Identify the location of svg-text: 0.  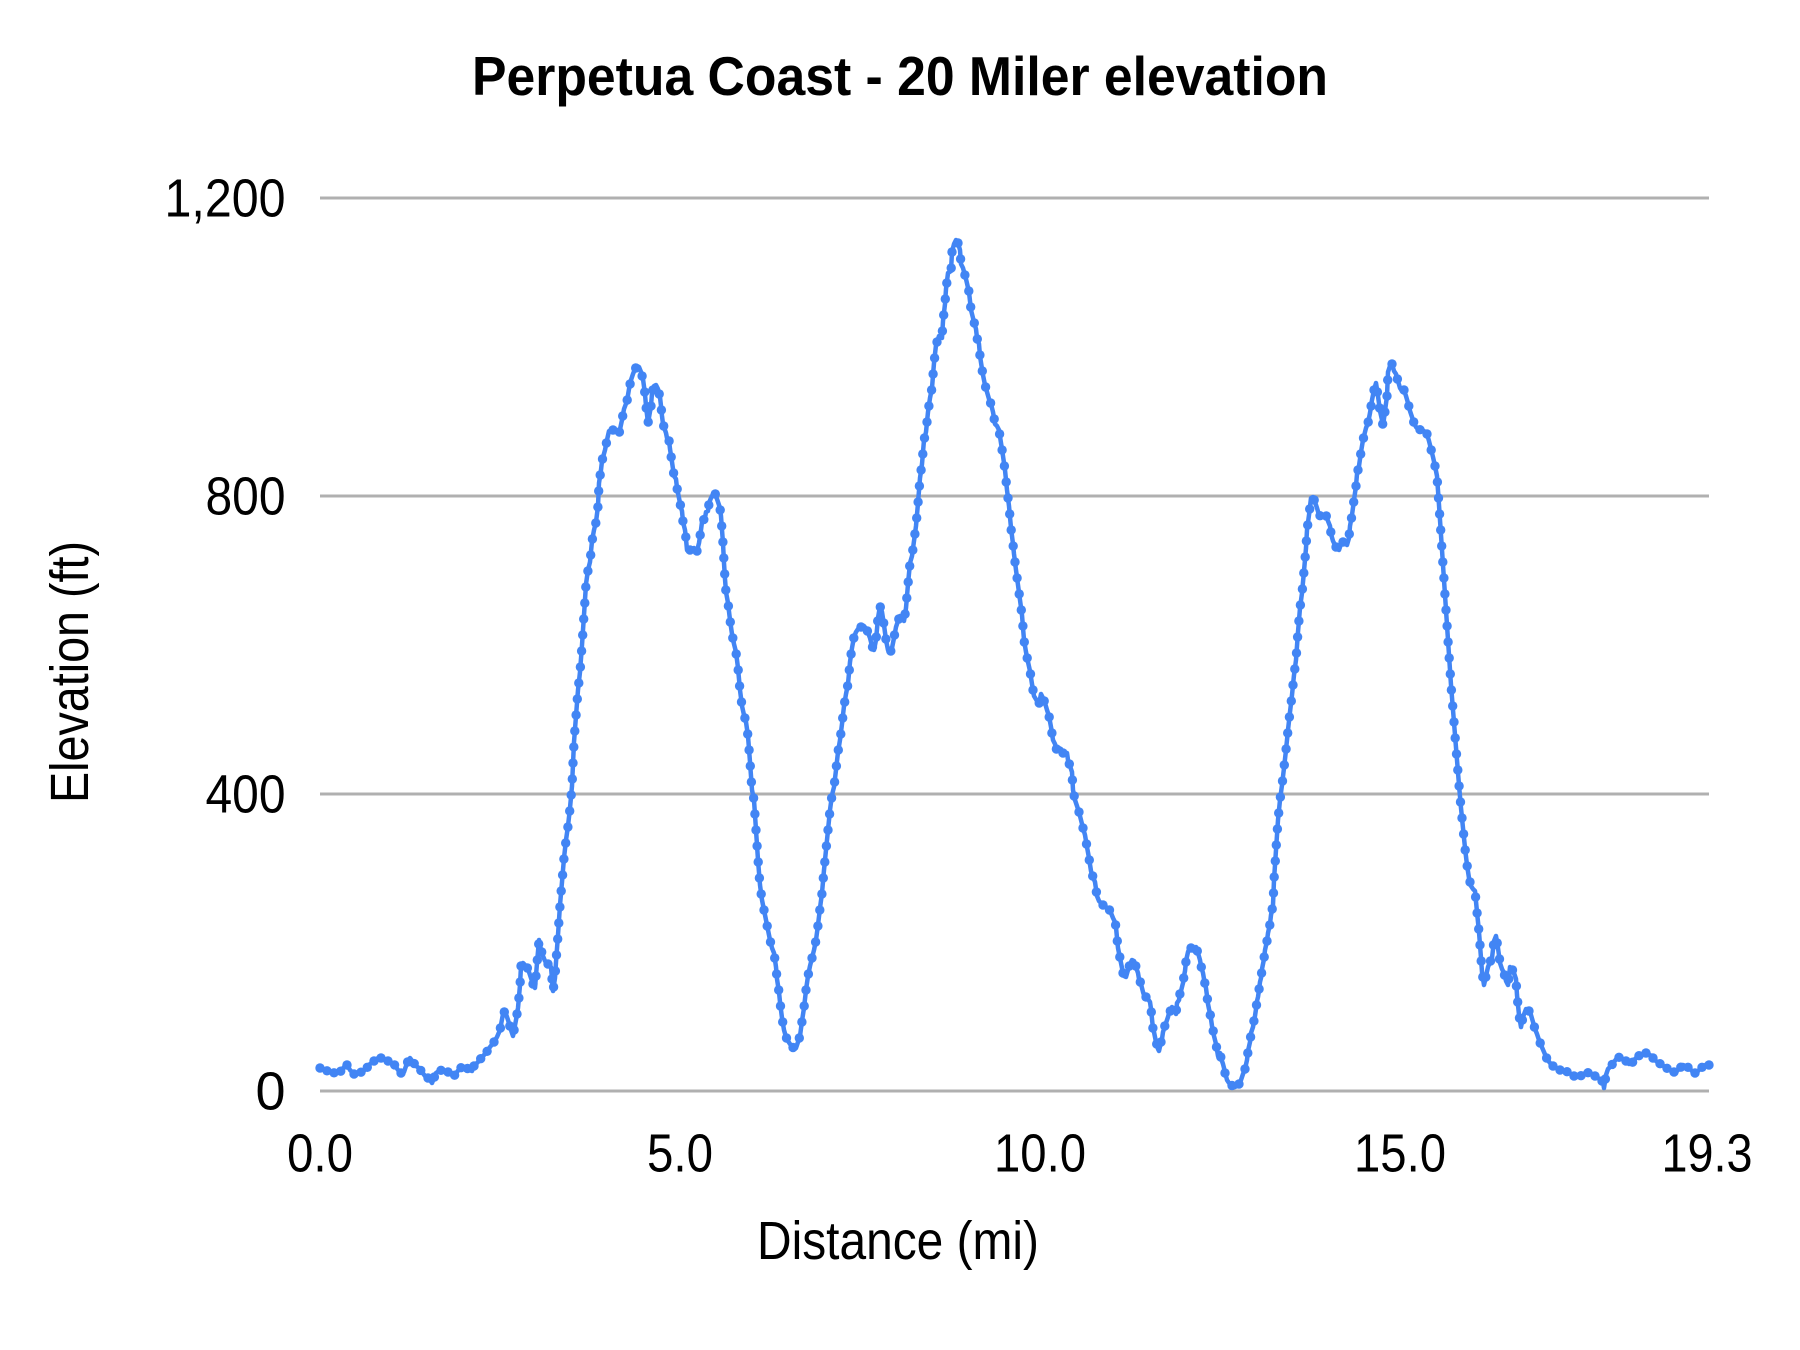
(270, 1092).